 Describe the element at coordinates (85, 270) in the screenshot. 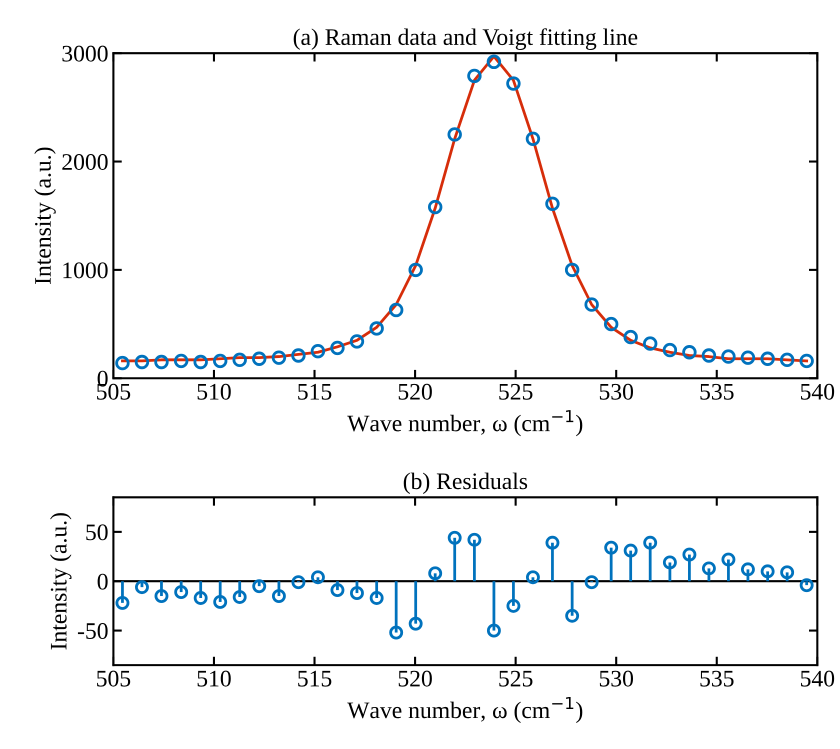

I see `y-tick-label: 1000` at that location.